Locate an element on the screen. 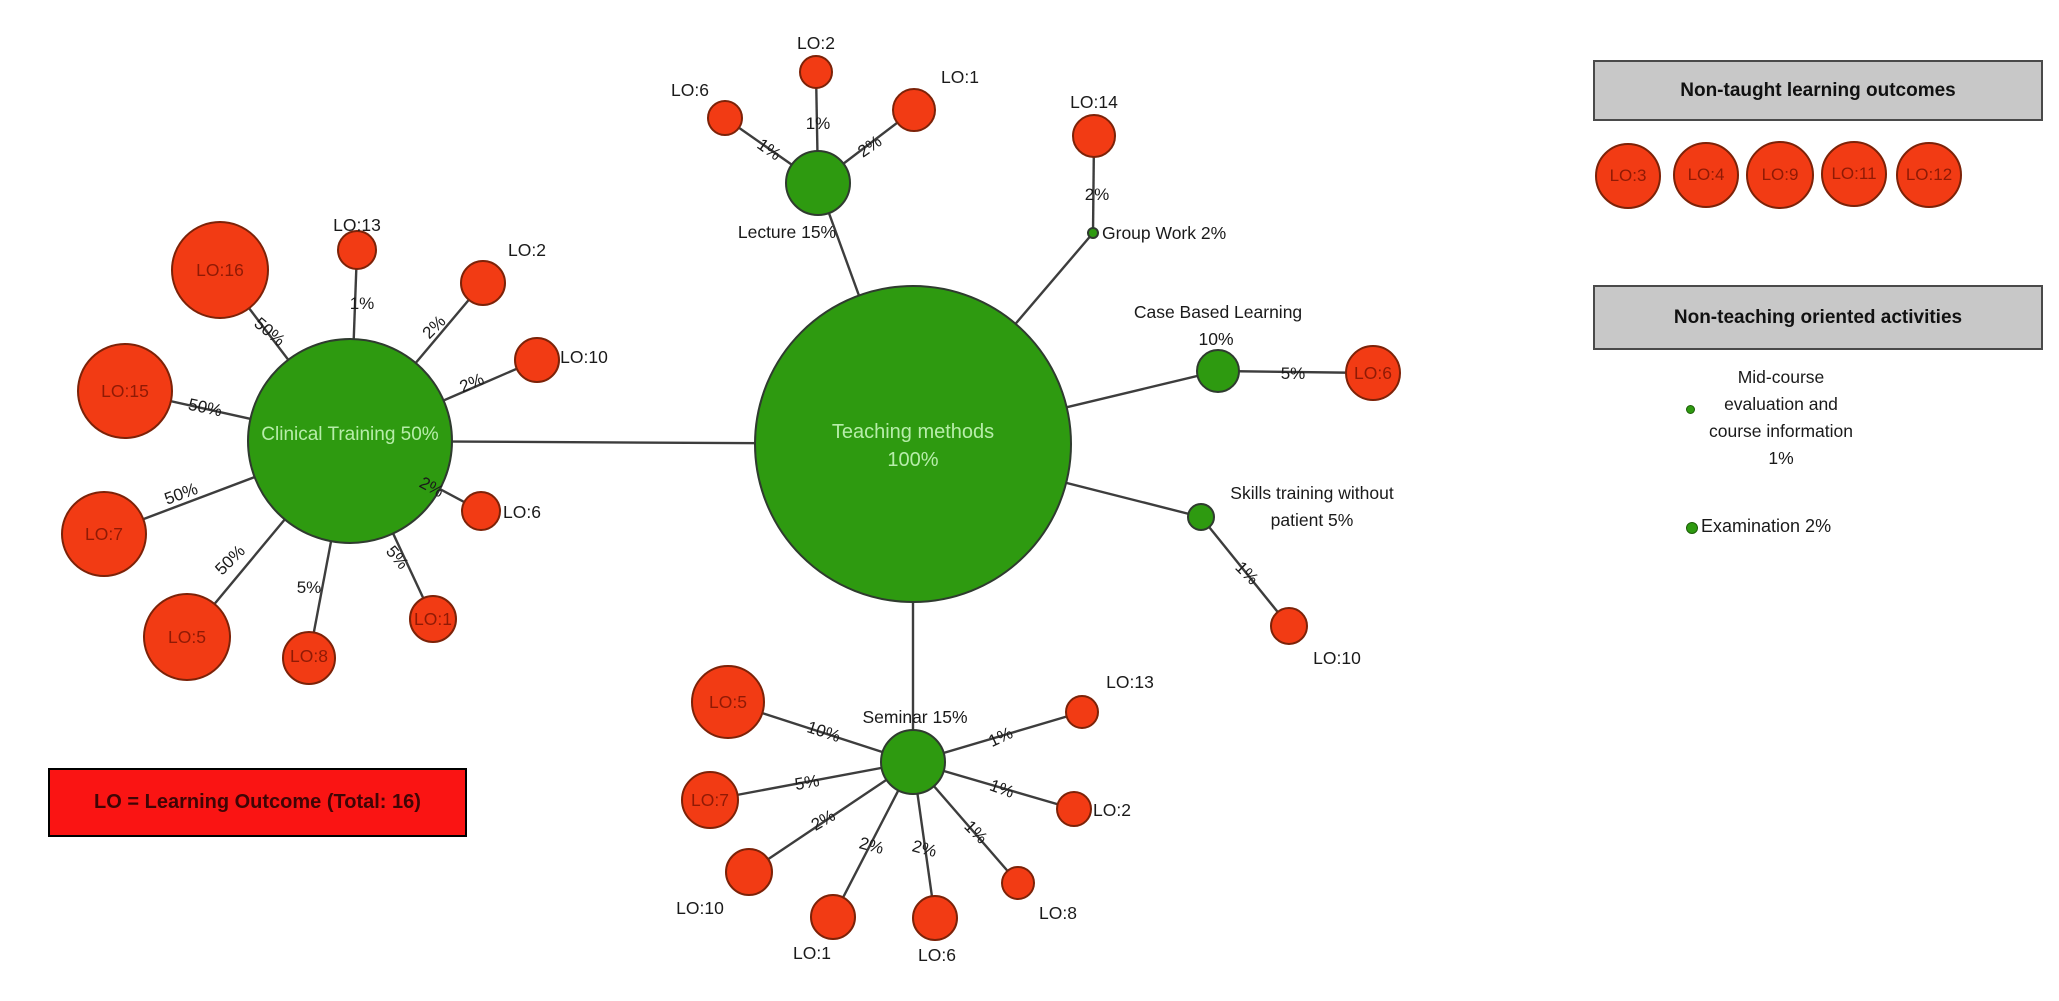 This screenshot has height=1001, width=2059. node-sem-lo13 is located at coordinates (1082, 712).